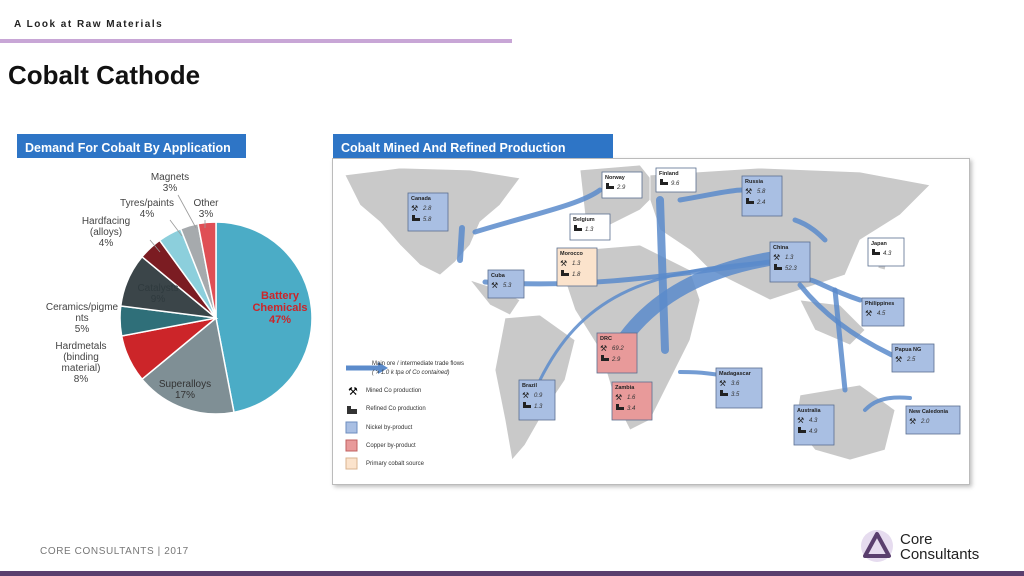 The image size is (1024, 576). Describe the element at coordinates (669, 174) in the screenshot. I see `country-label: Finland` at that location.